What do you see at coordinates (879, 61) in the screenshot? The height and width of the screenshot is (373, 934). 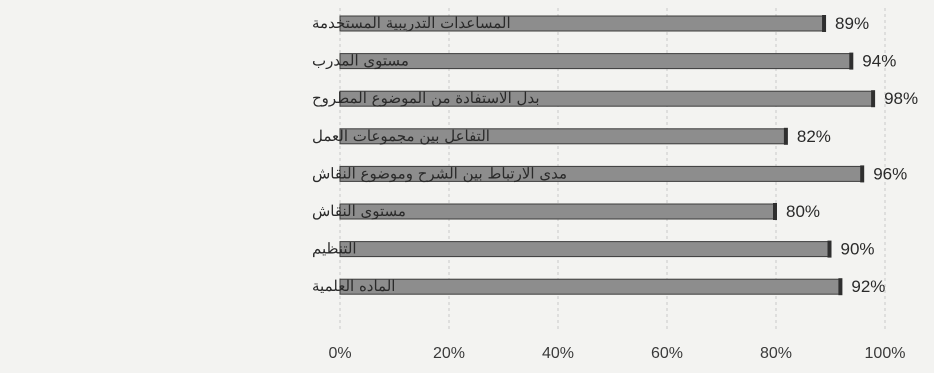 I see `value-label: 94%` at bounding box center [879, 61].